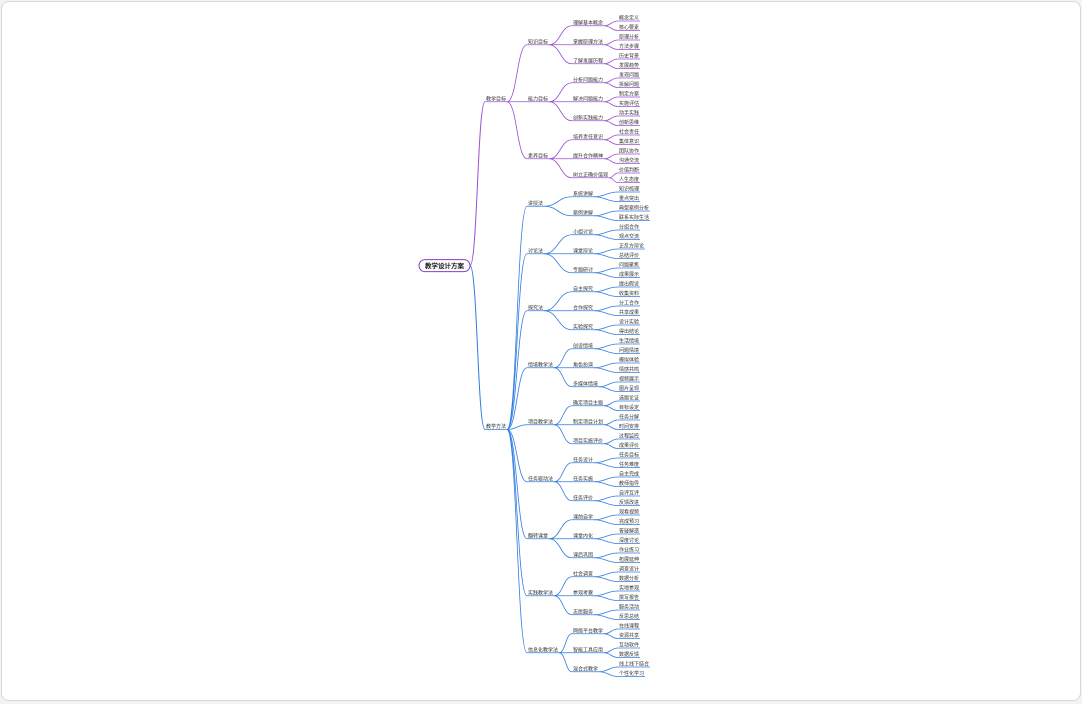 Image resolution: width=1082 pixels, height=704 pixels. What do you see at coordinates (629, 350) in the screenshot?
I see `node-label: 问题情境` at bounding box center [629, 350].